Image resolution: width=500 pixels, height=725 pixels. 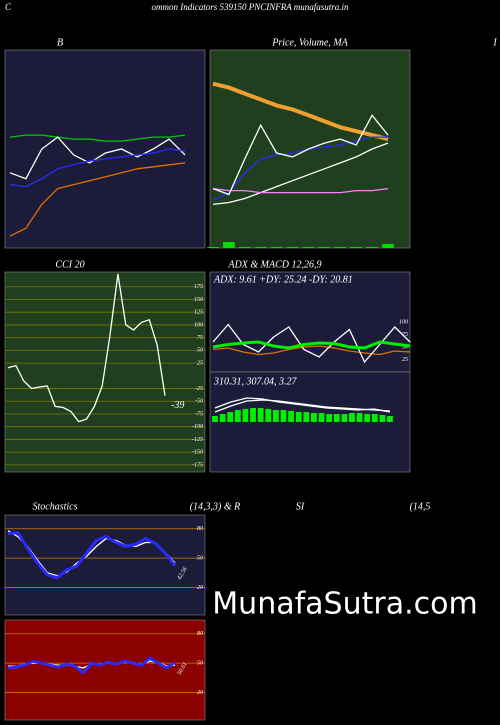 What do you see at coordinates (274, 264) in the screenshot?
I see `panel-title: ADX & MACD 12,26,9` at bounding box center [274, 264].